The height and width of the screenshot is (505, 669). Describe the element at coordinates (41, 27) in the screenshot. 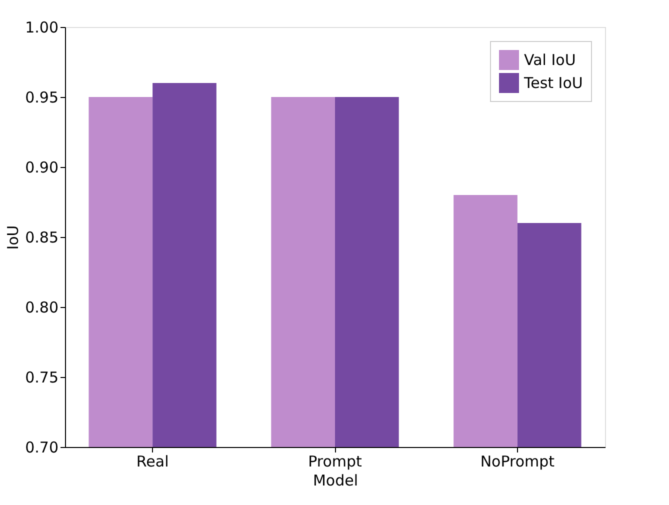

I see `y-tick-label: 1.00` at that location.